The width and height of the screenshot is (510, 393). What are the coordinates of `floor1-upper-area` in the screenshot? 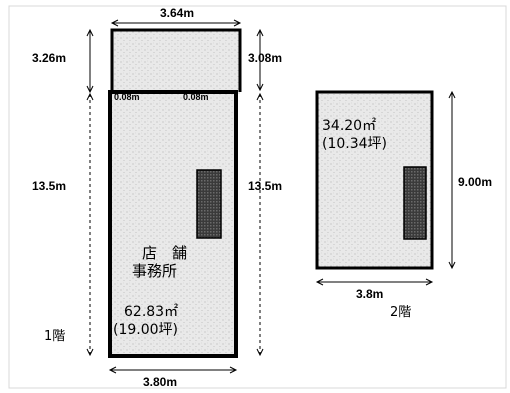 It's located at (176, 62).